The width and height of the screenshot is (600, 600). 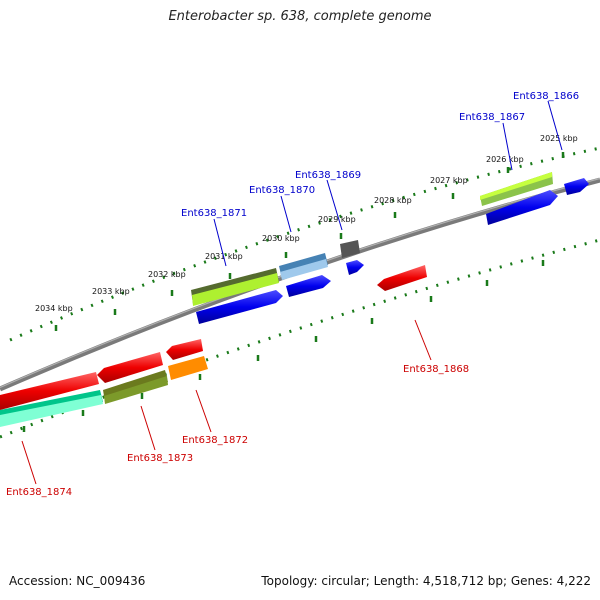 What do you see at coordinates (281, 238) in the screenshot?
I see `scale-label: 2030 kbp` at bounding box center [281, 238].